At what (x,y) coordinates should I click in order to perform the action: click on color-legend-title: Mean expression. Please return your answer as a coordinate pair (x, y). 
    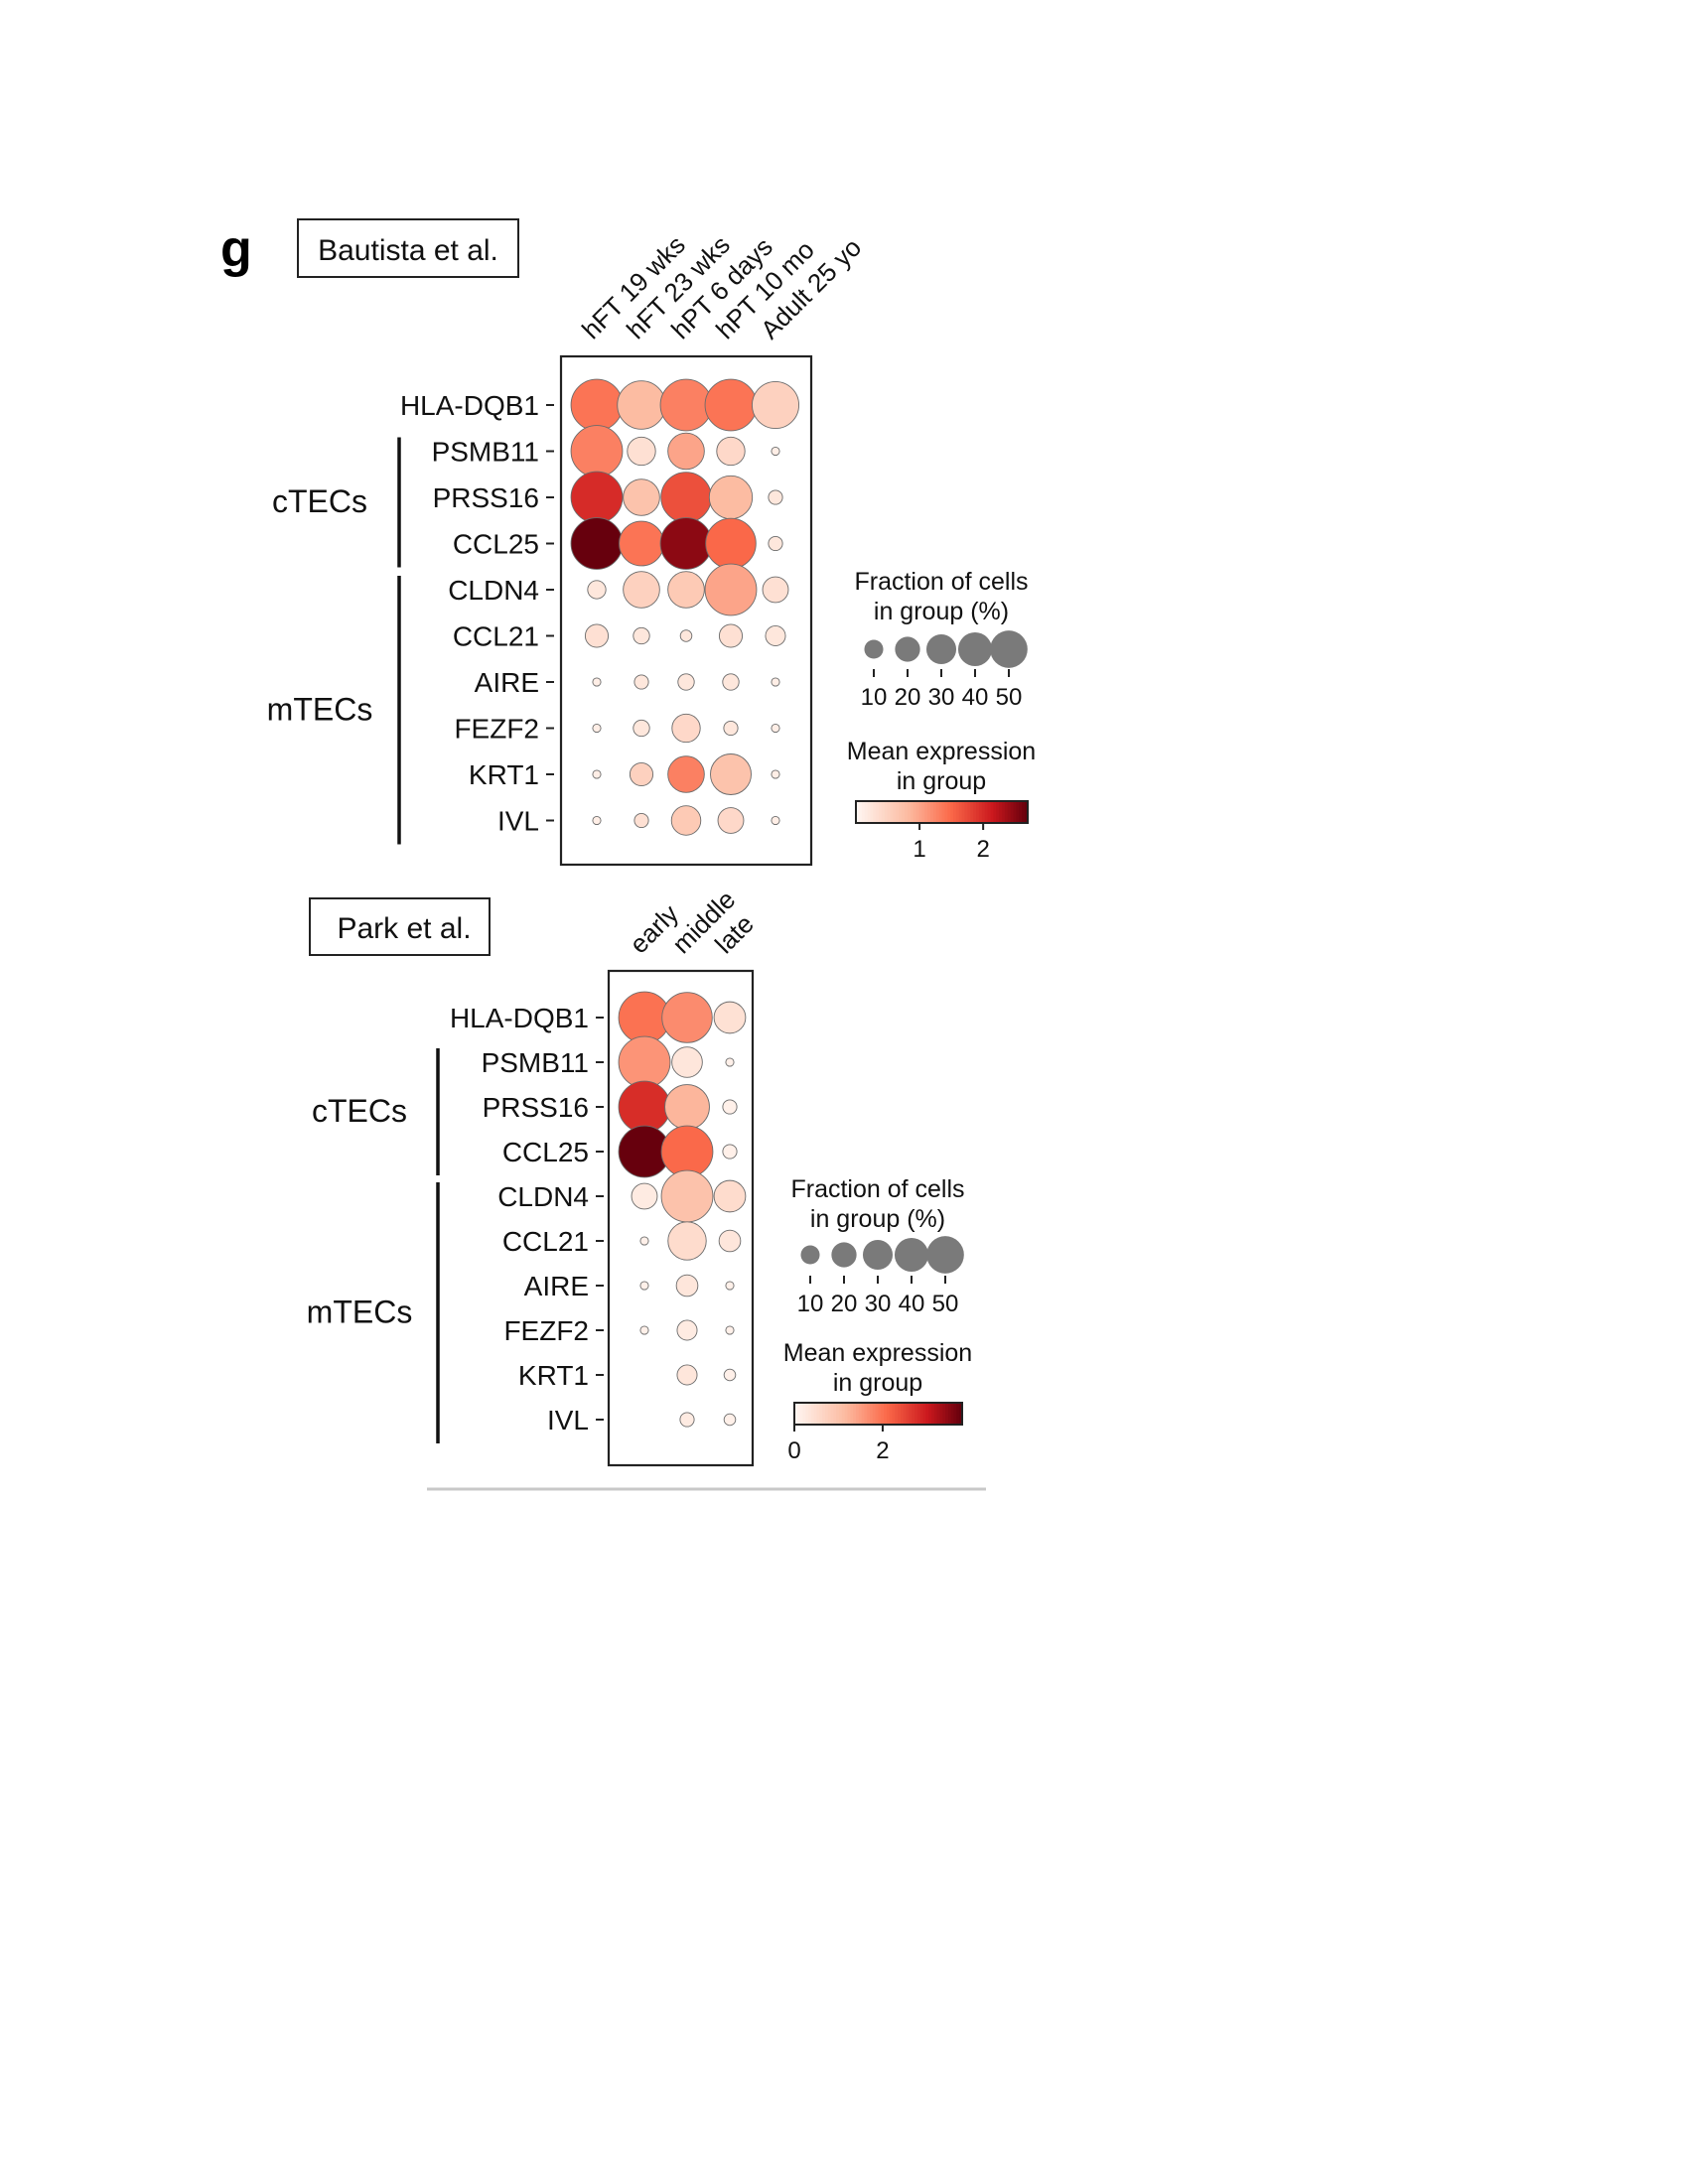
    Looking at the image, I should click on (877, 1353).